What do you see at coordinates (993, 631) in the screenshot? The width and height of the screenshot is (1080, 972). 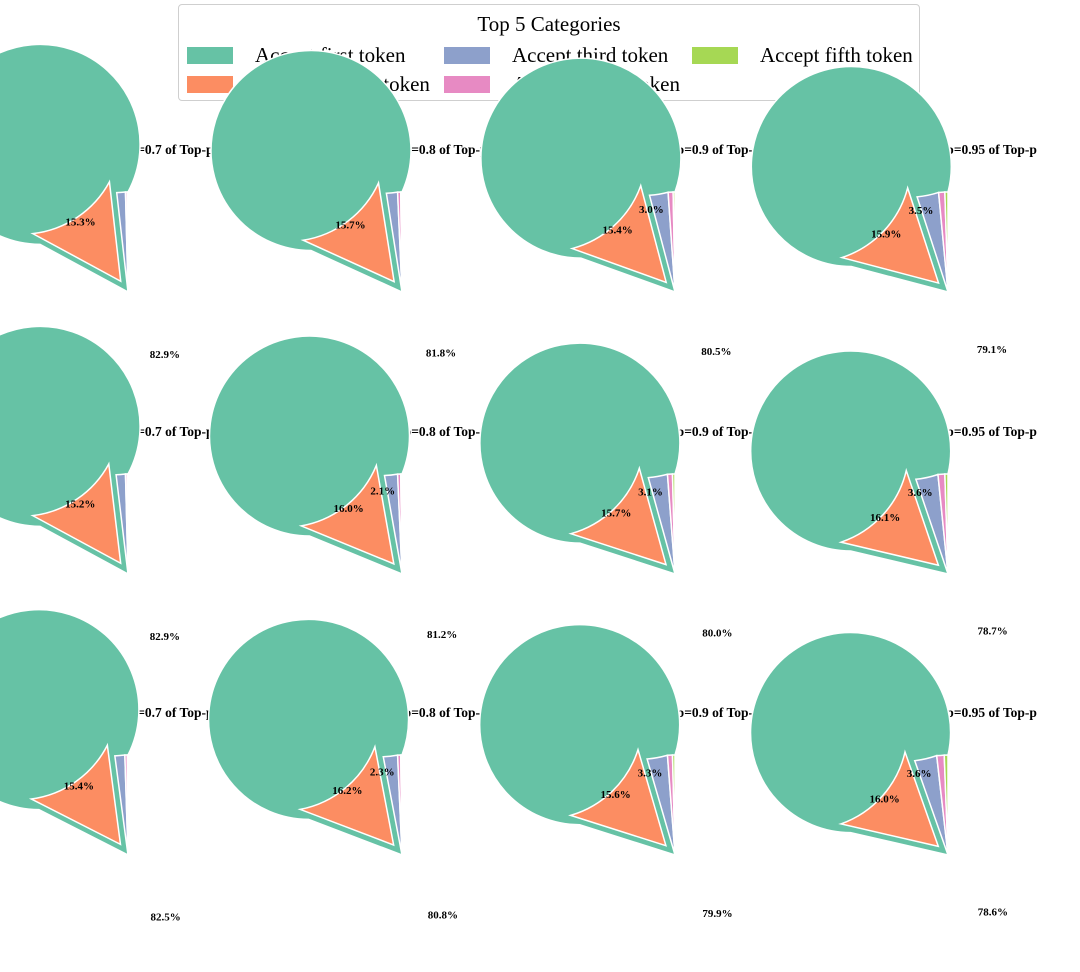 I see `pie-label-first: 78.7%` at bounding box center [993, 631].